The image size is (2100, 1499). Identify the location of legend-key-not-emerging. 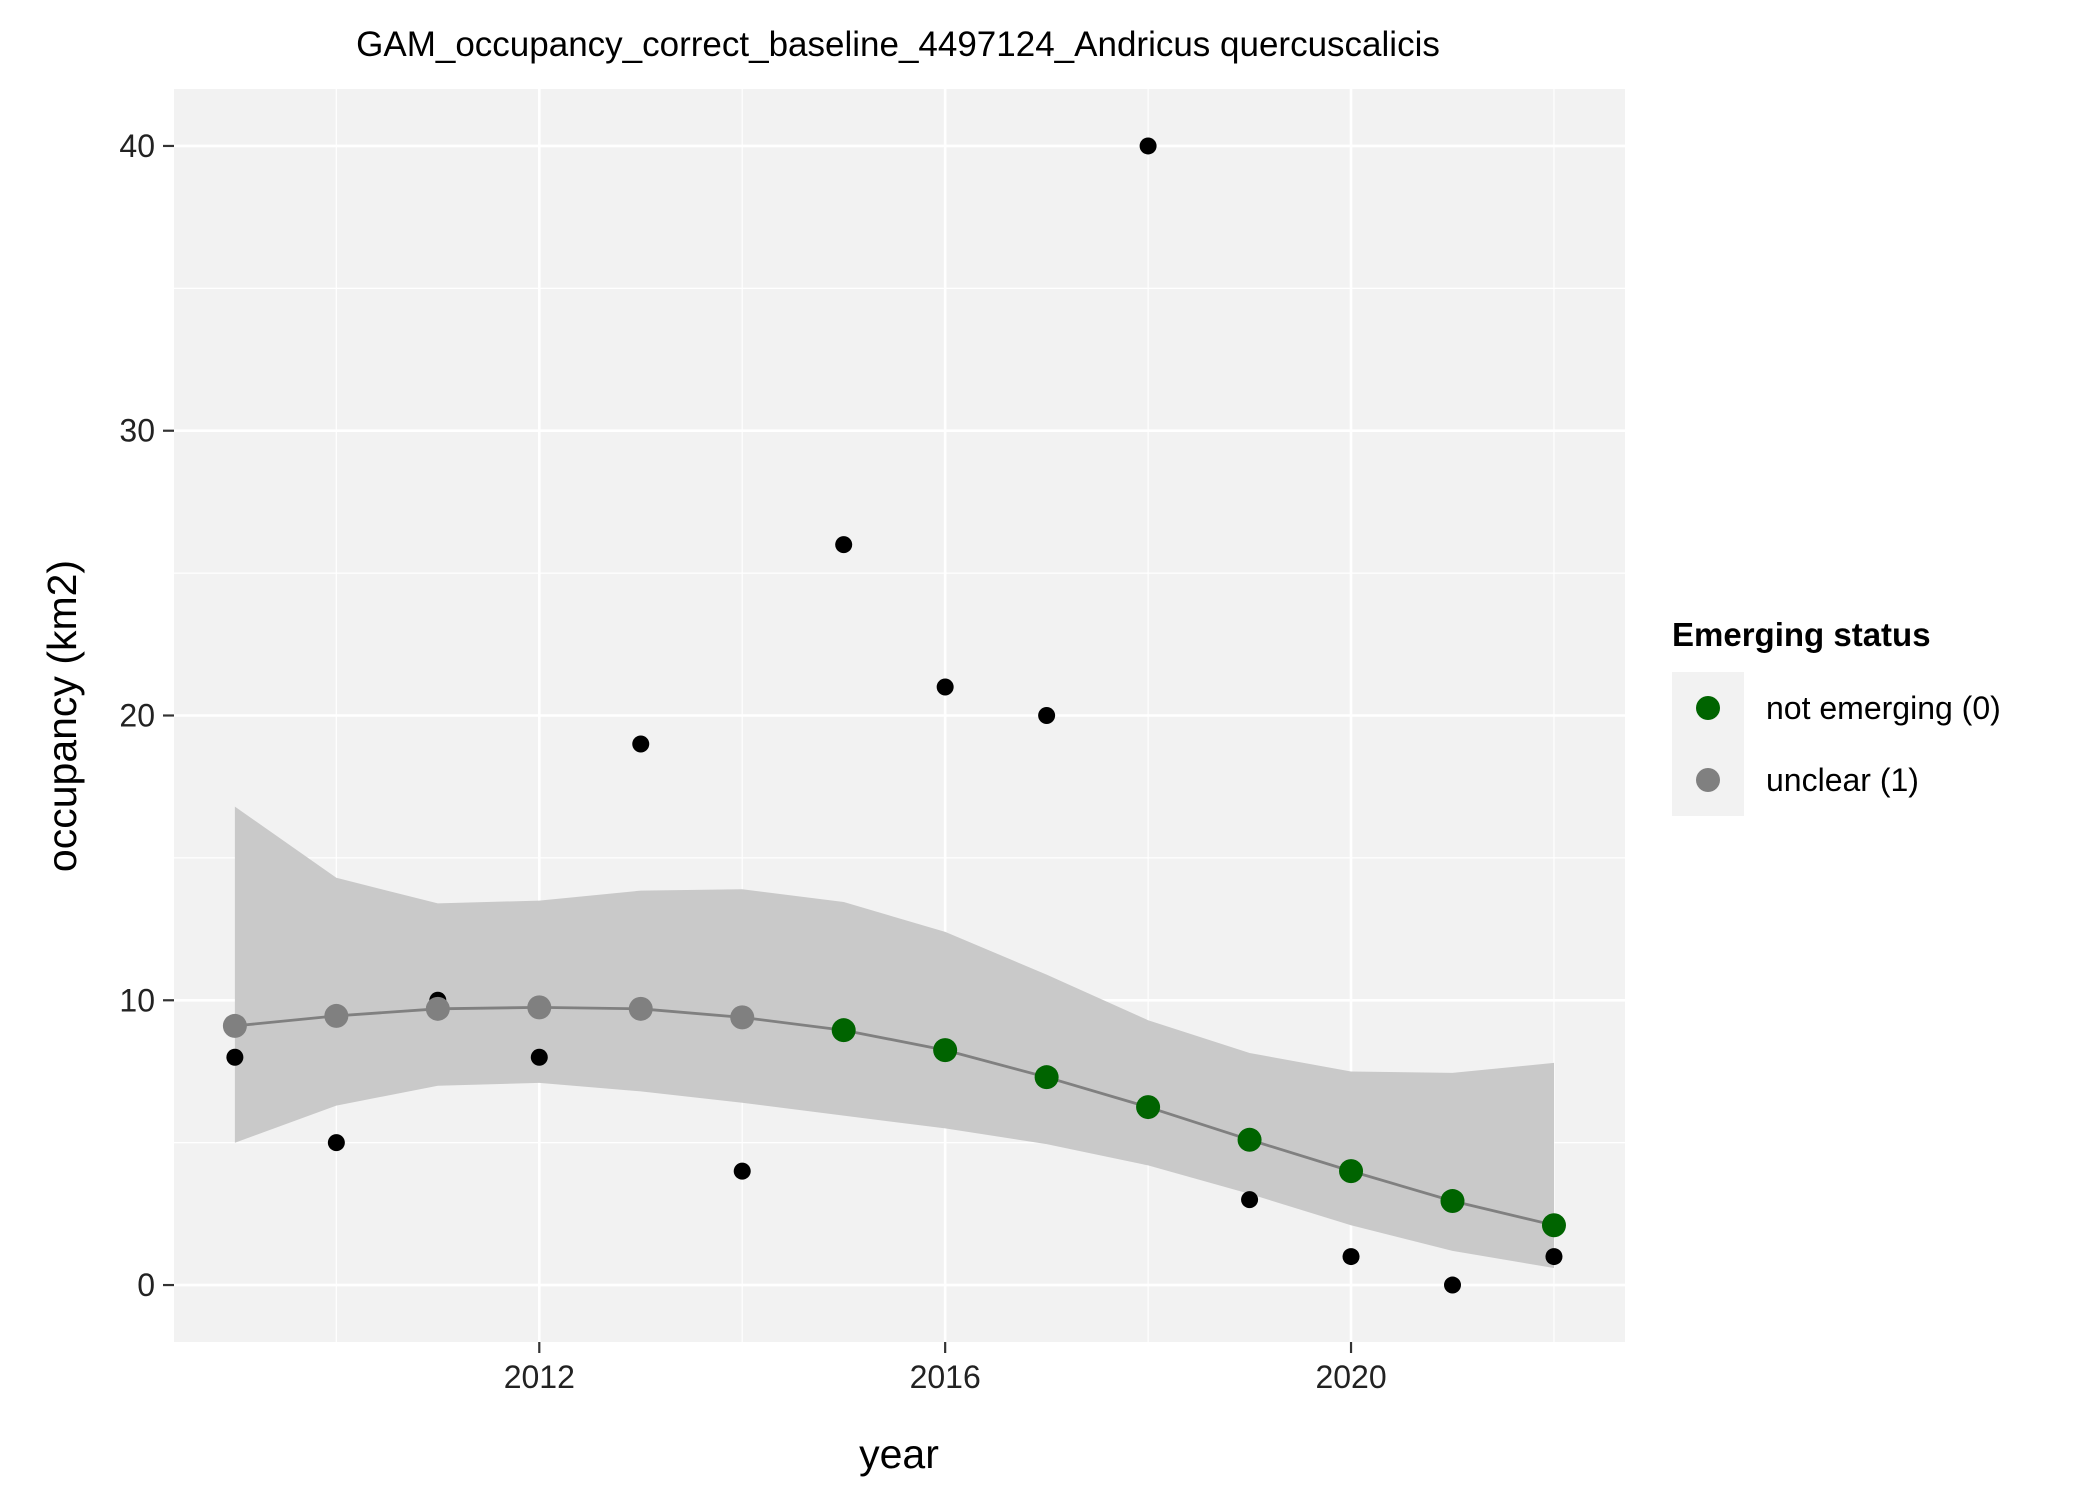
(1708, 708).